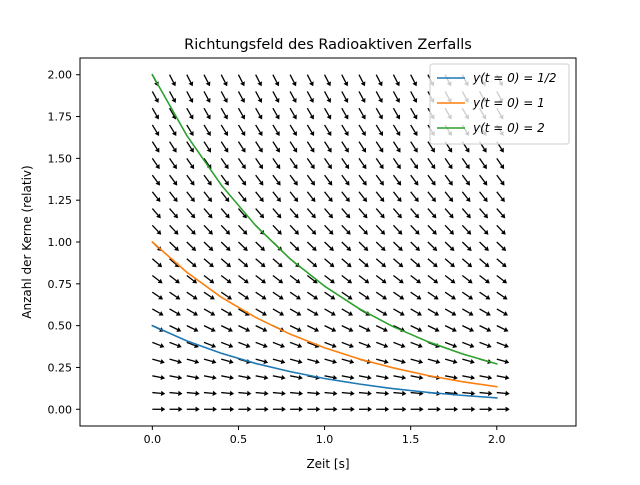  Describe the element at coordinates (491, 103) in the screenshot. I see `legend-entry: y(t = 0) = 1` at that location.